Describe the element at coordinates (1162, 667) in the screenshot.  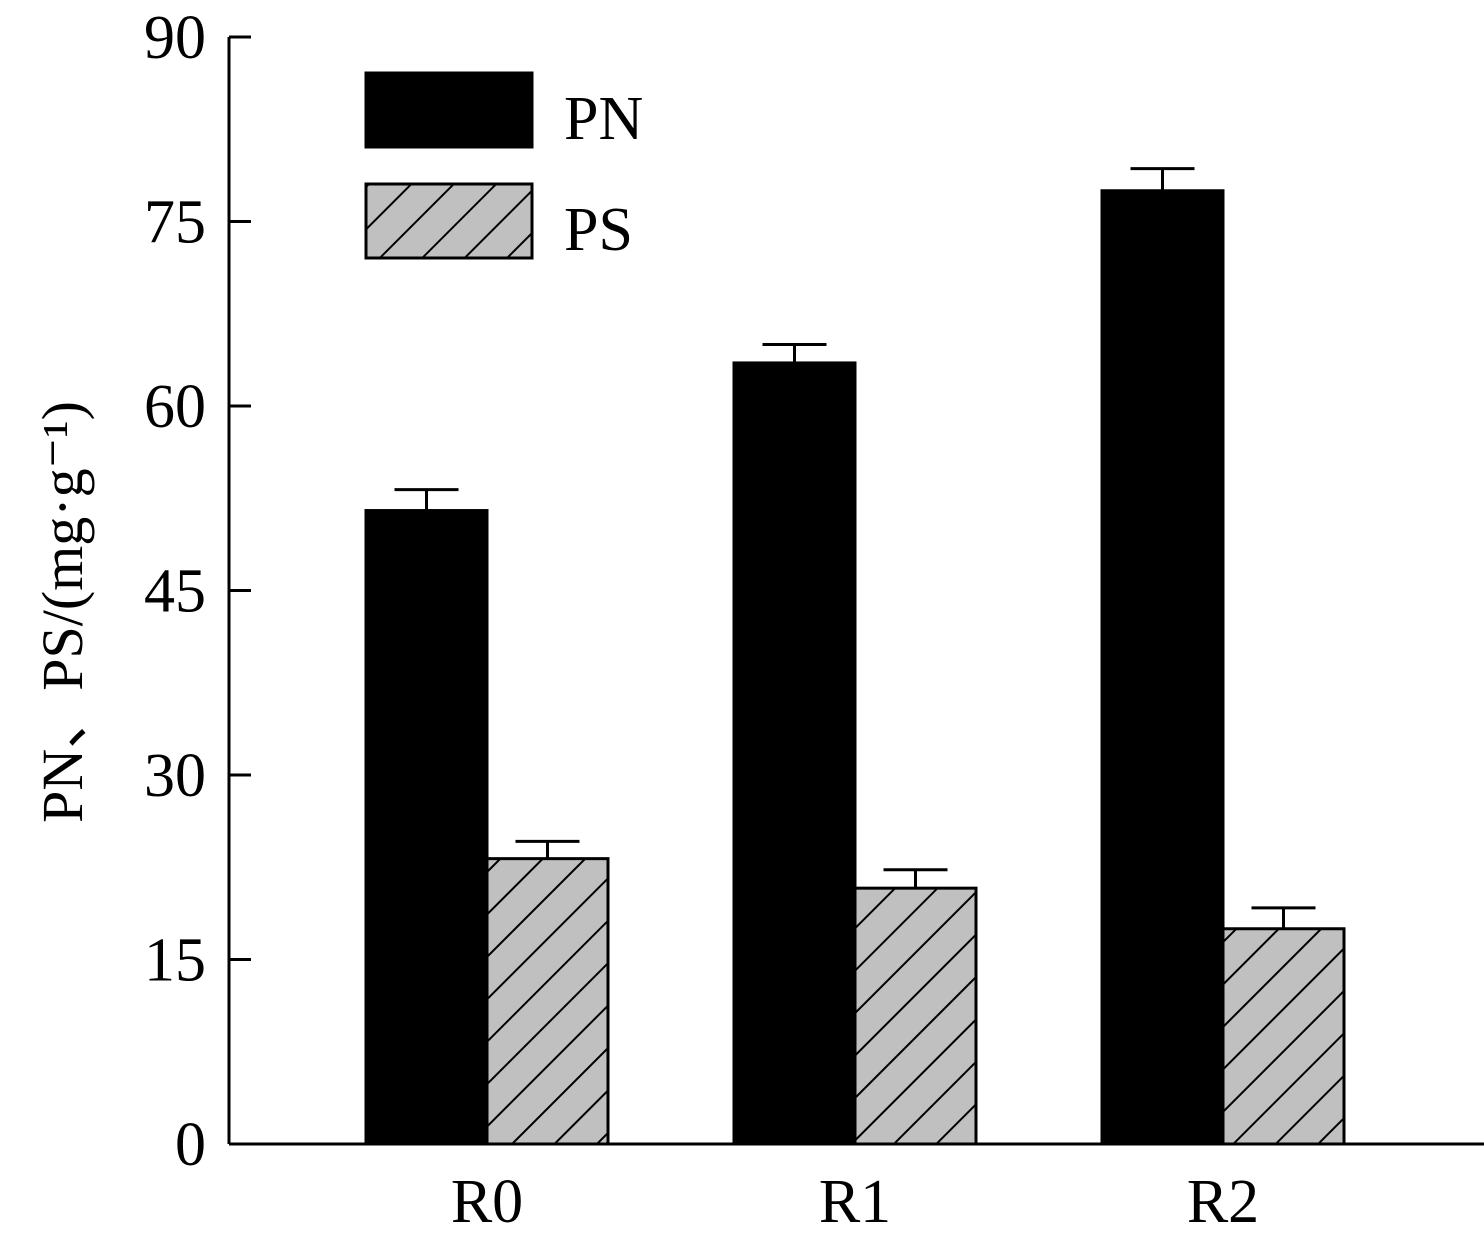
I see `bar-pn-r2` at that location.